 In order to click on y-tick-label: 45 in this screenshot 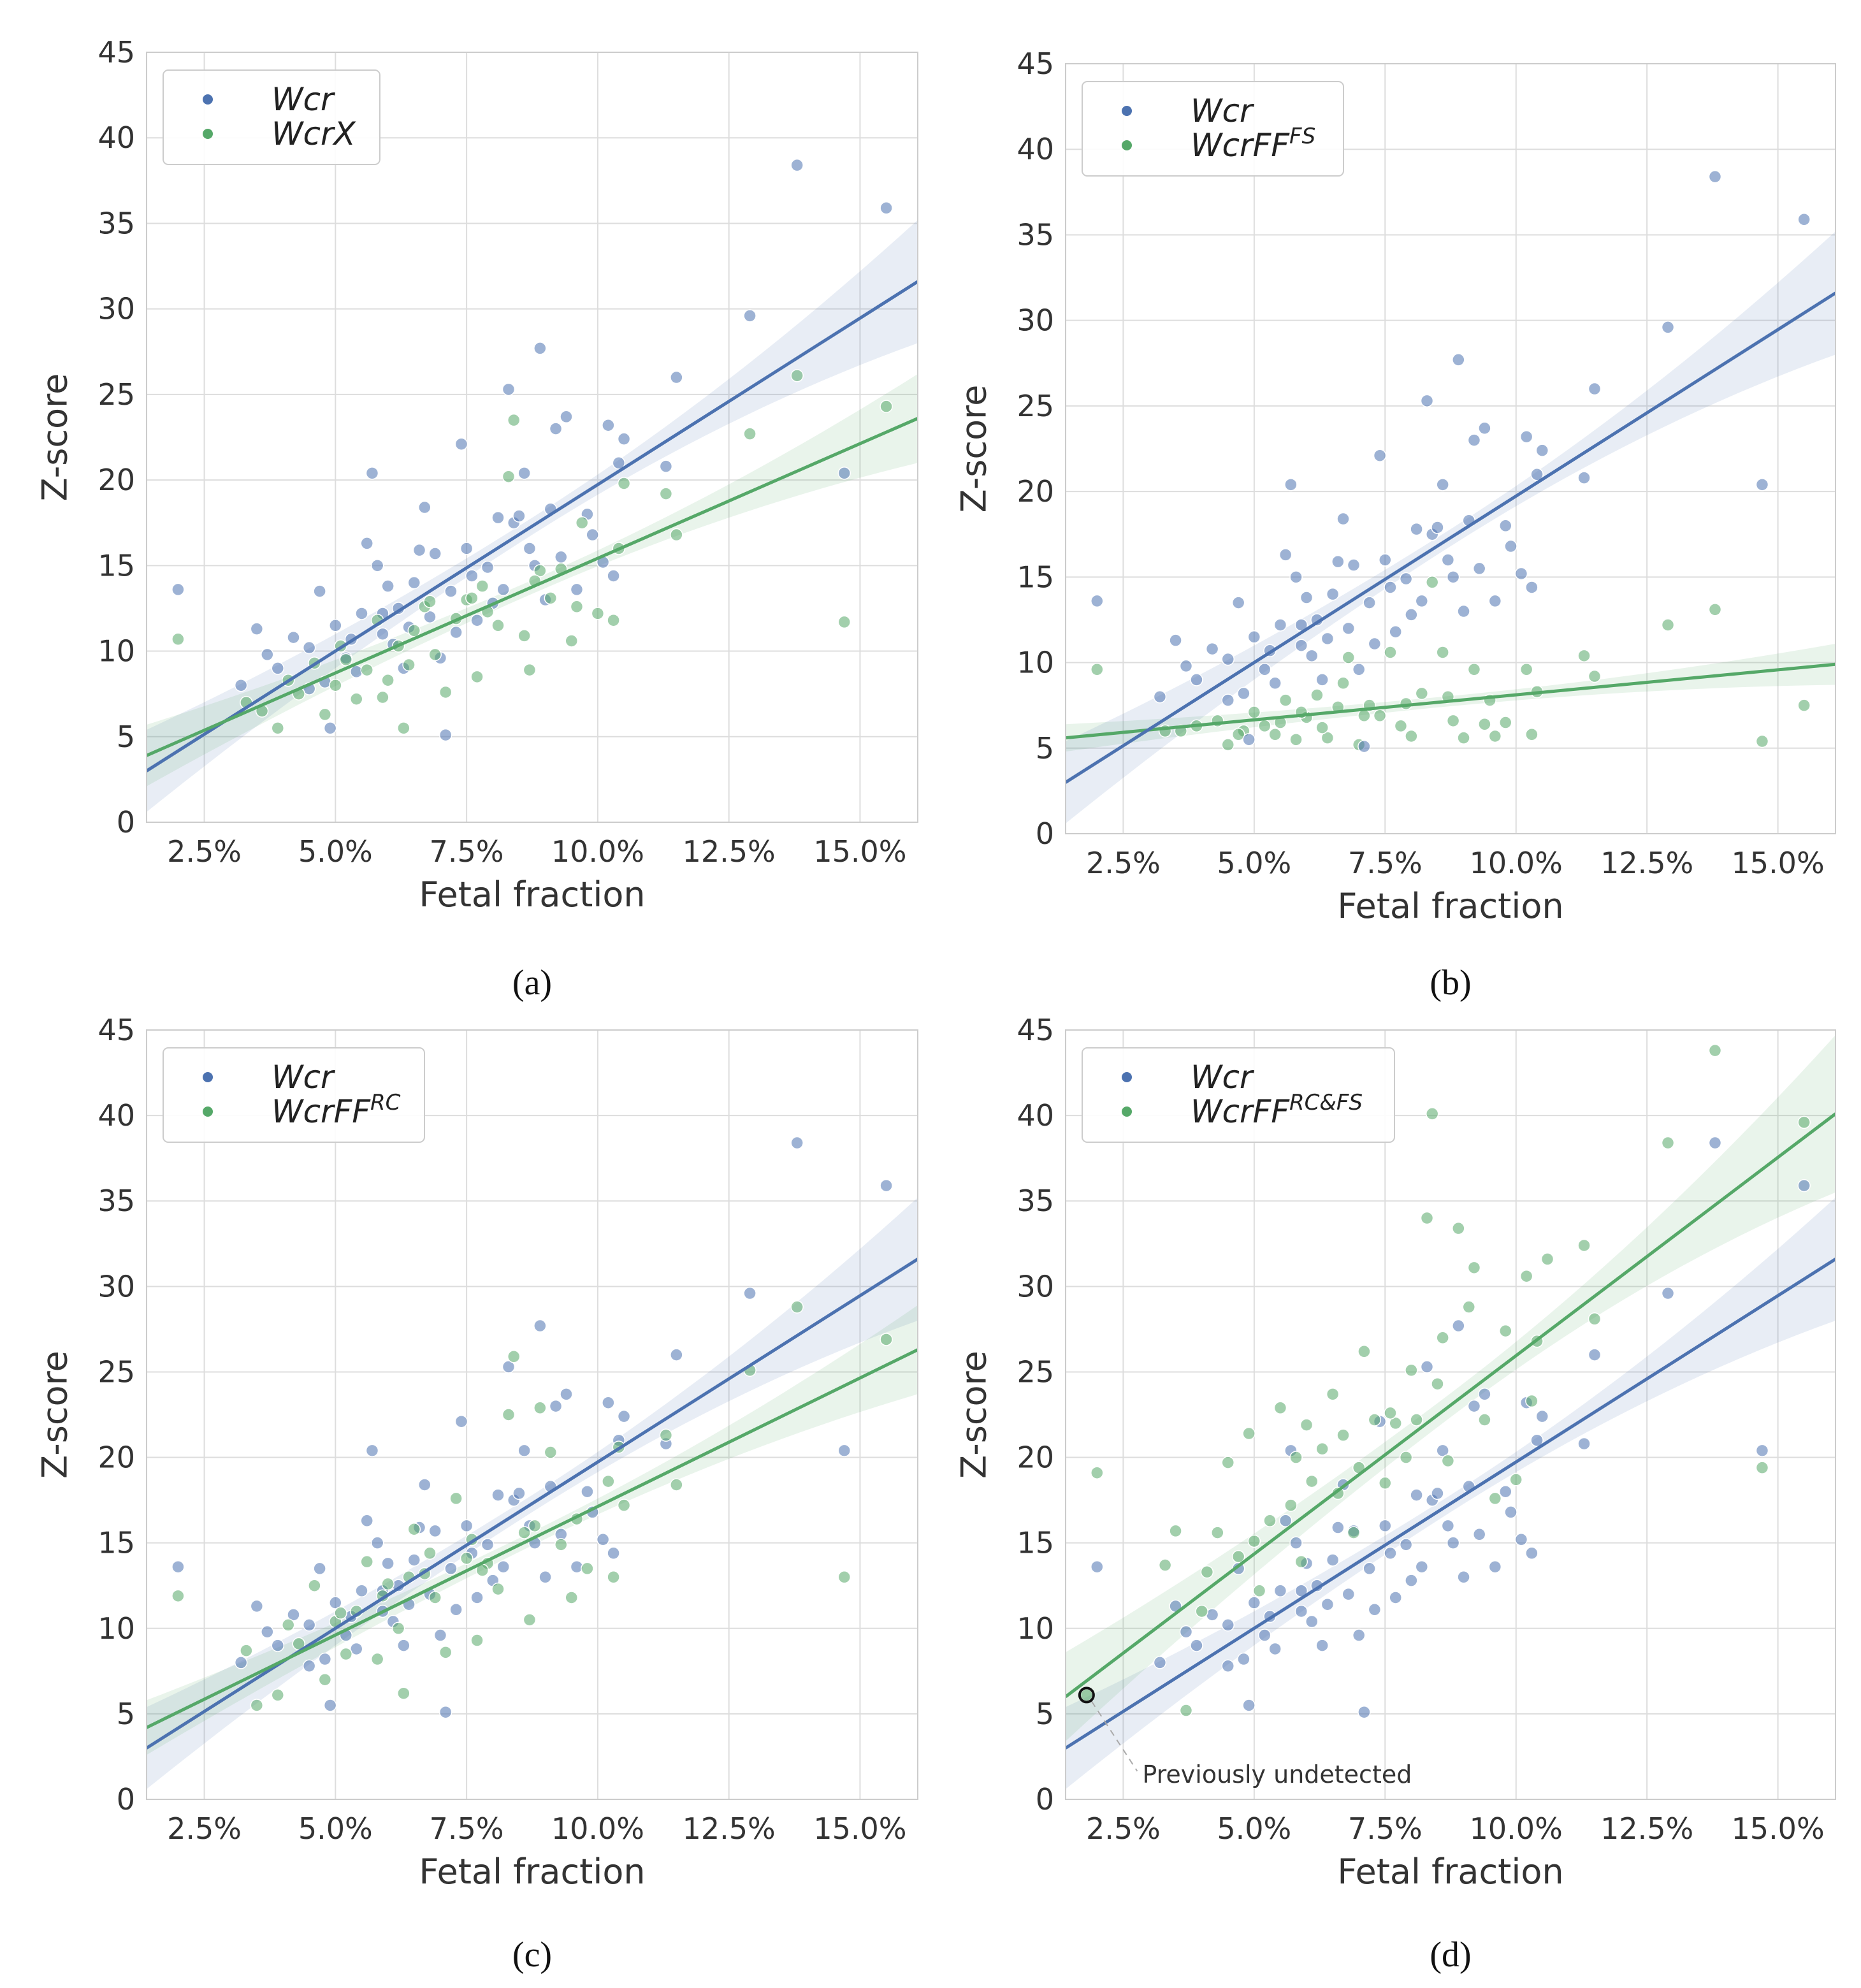, I will do `click(1035, 1030)`.